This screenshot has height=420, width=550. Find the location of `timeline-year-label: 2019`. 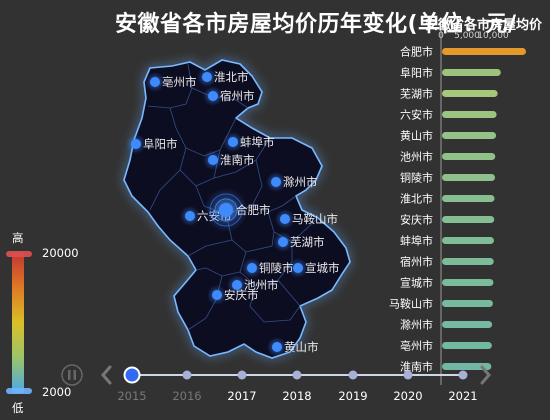

timeline-year-label: 2019 is located at coordinates (352, 396).